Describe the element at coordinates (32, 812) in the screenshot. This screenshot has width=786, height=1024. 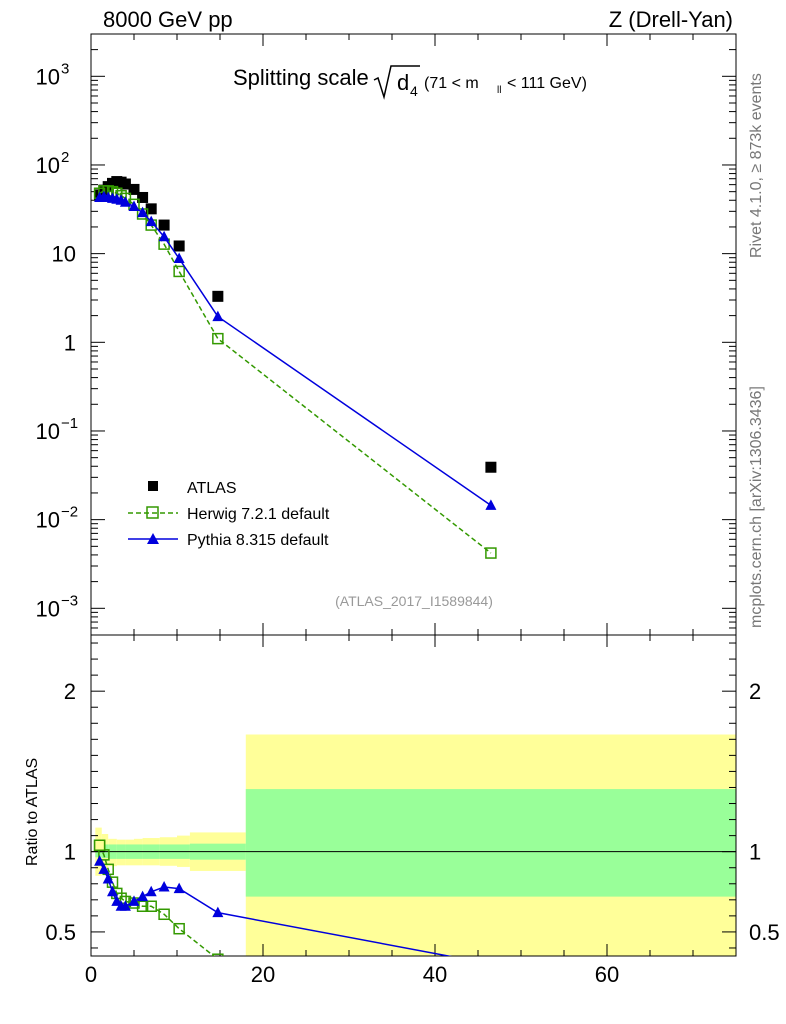
I see `ratio-ylabel: Ratio to ATLAS` at that location.